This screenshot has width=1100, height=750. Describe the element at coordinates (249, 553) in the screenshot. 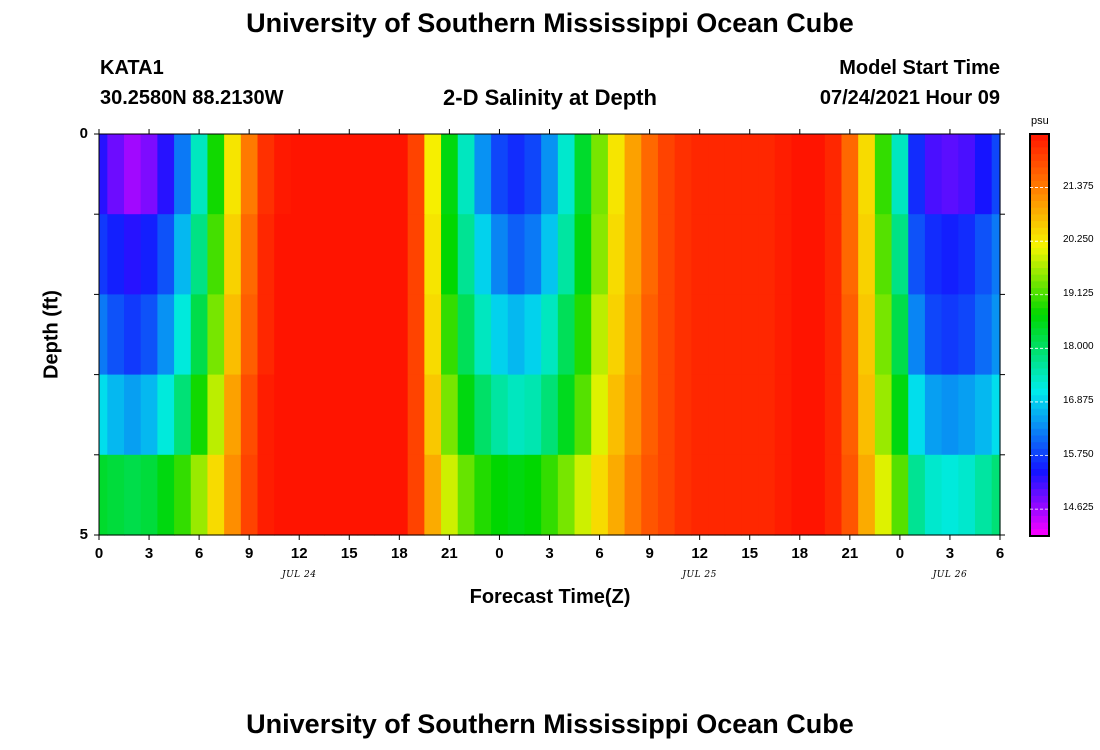

I see `x-tick-label: 9` at that location.